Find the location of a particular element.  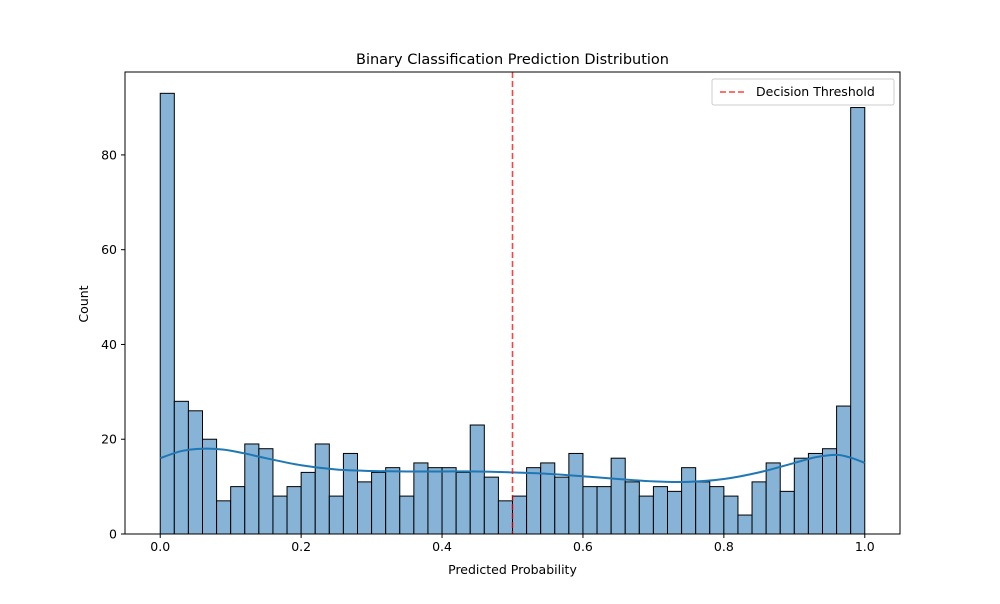

y-tick-label: 20 is located at coordinates (109, 439).